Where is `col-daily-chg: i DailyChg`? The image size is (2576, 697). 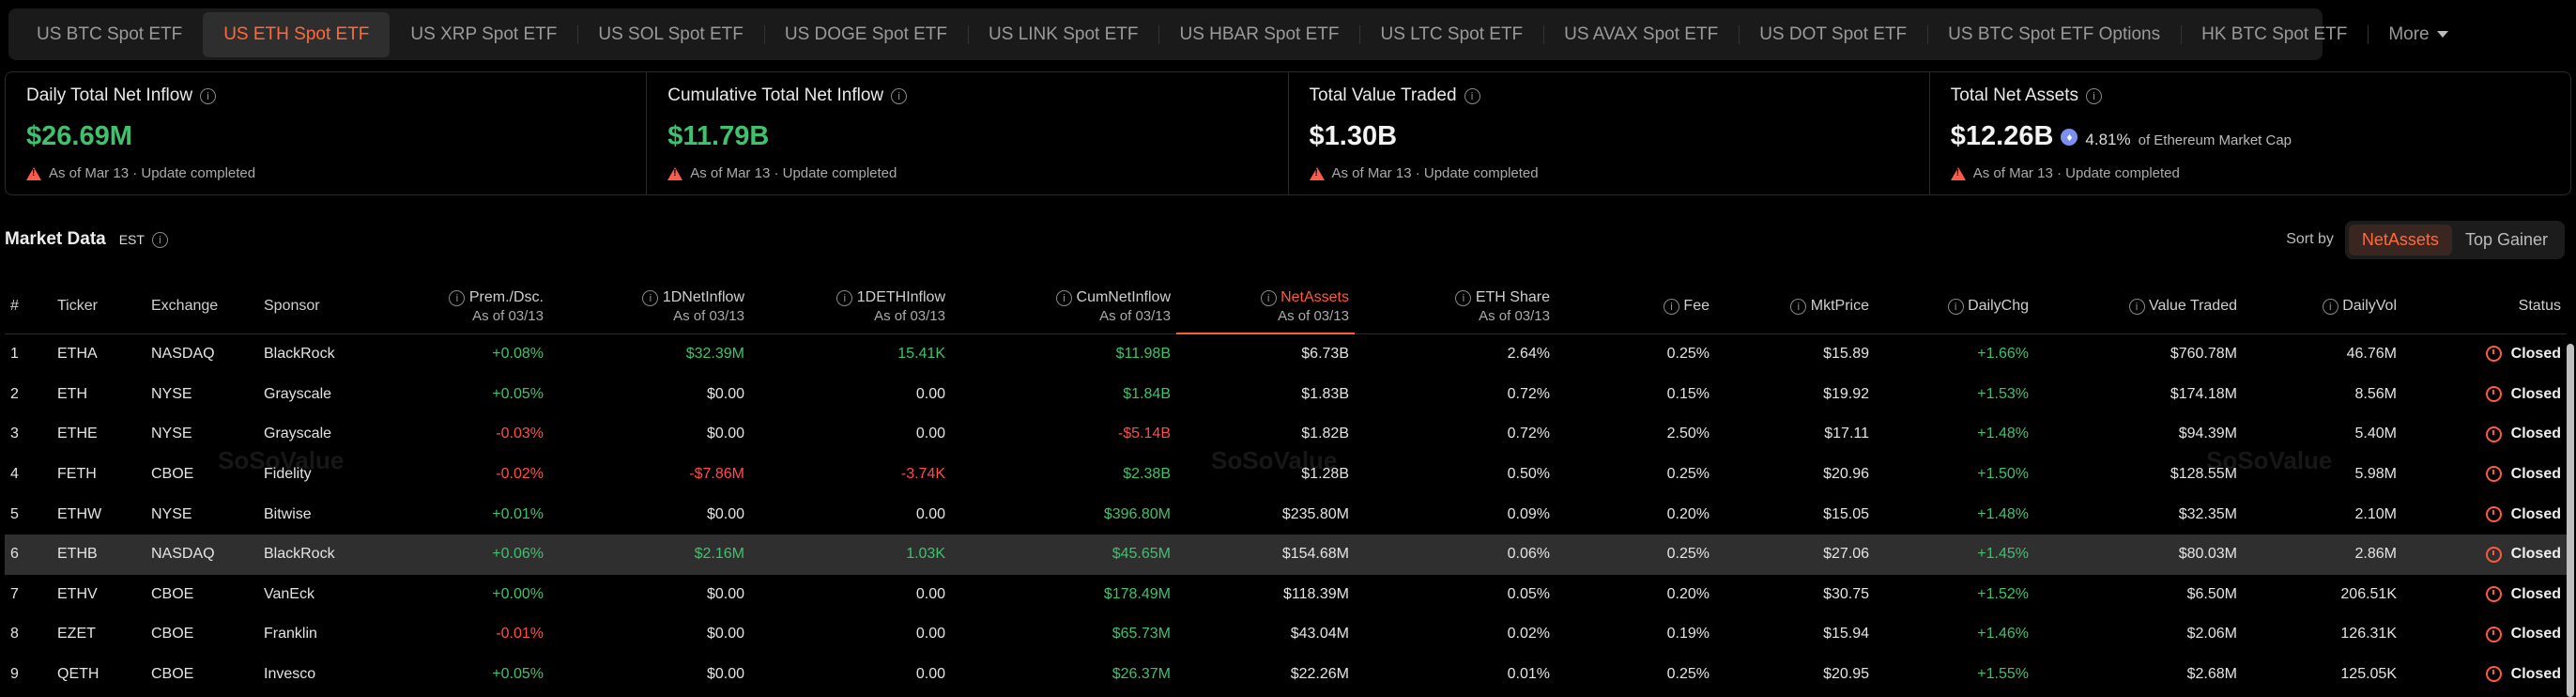 col-daily-chg: i DailyChg is located at coordinates (1955, 307).